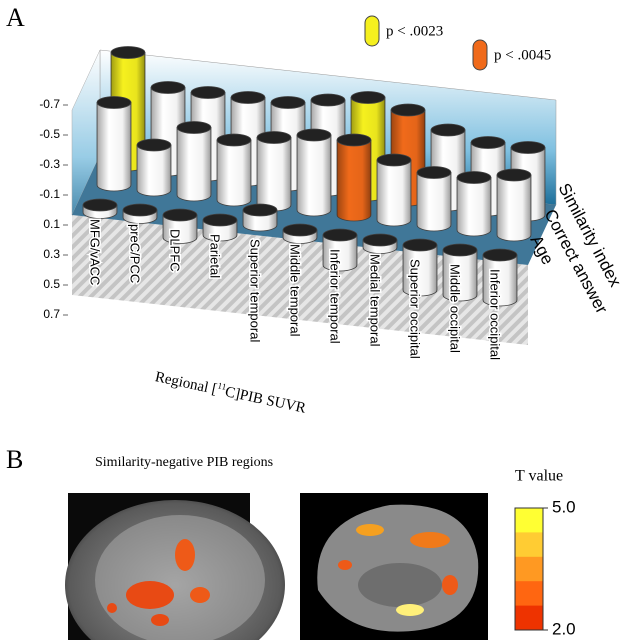  What do you see at coordinates (455, 308) in the screenshot?
I see `category-label: Middle occipital` at bounding box center [455, 308].